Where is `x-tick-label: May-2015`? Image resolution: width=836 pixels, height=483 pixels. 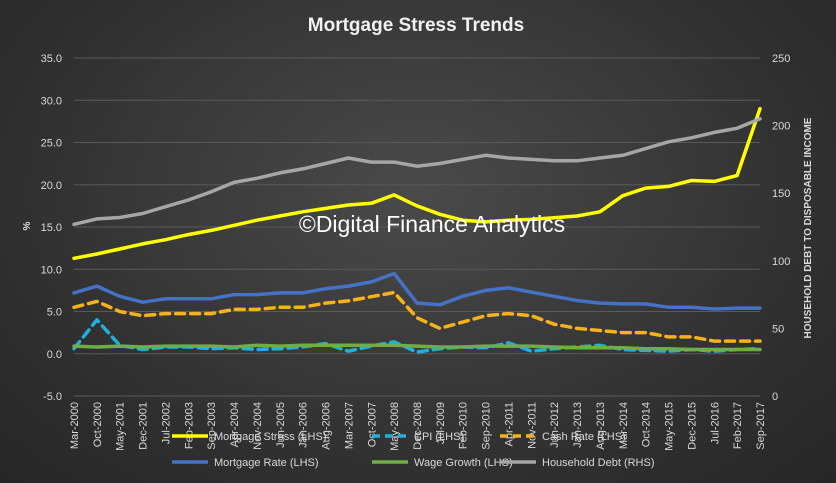
x-tick-label: May-2015 is located at coordinates (670, 426).